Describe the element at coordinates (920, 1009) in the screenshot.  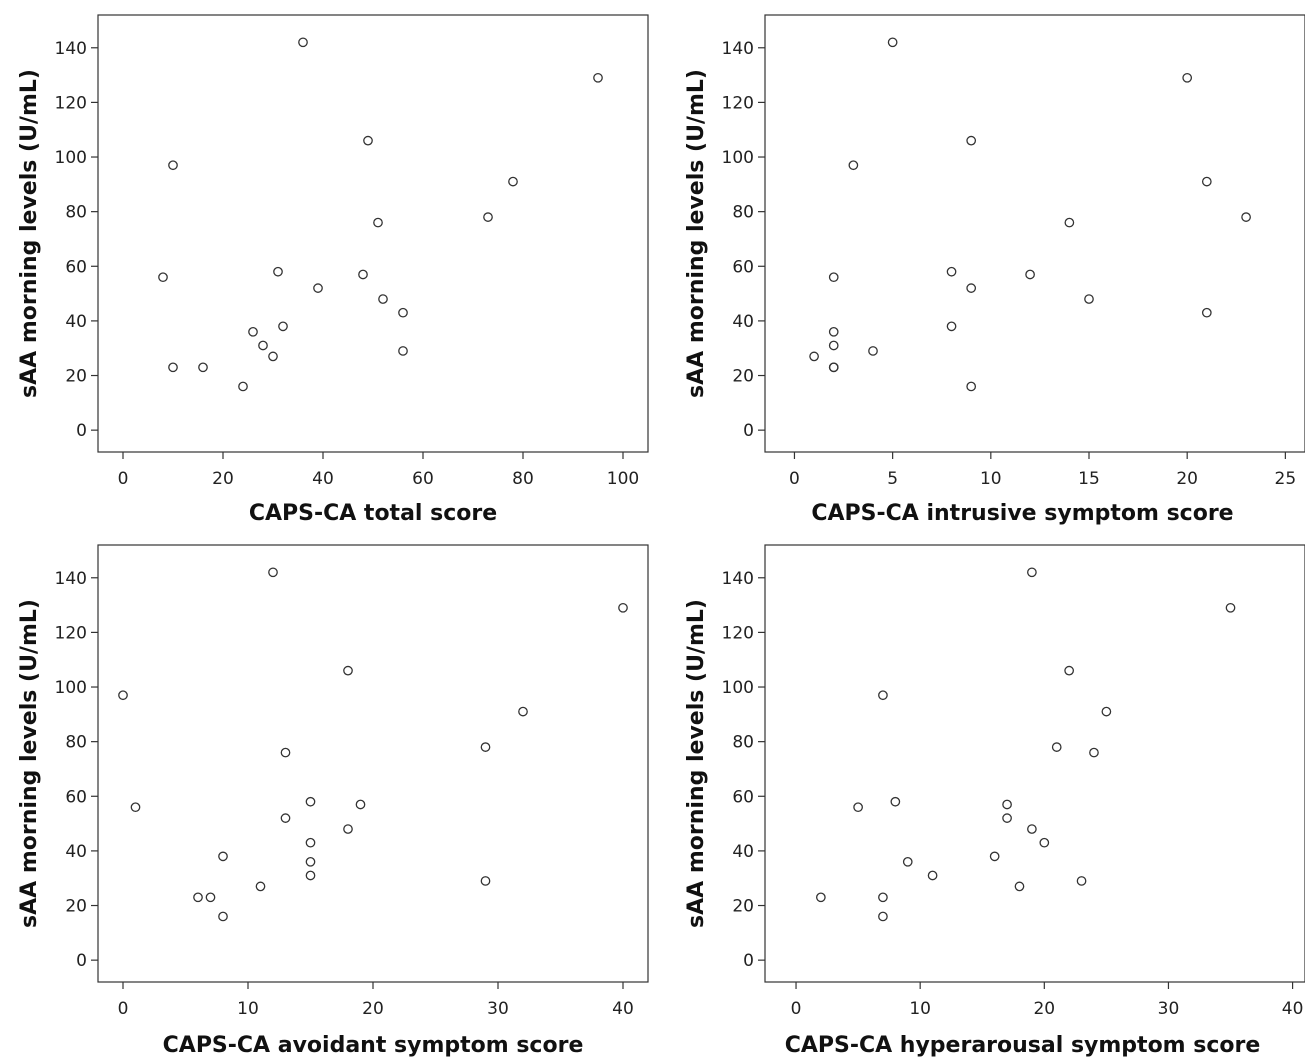
I see `x-tick-label: 10` at that location.